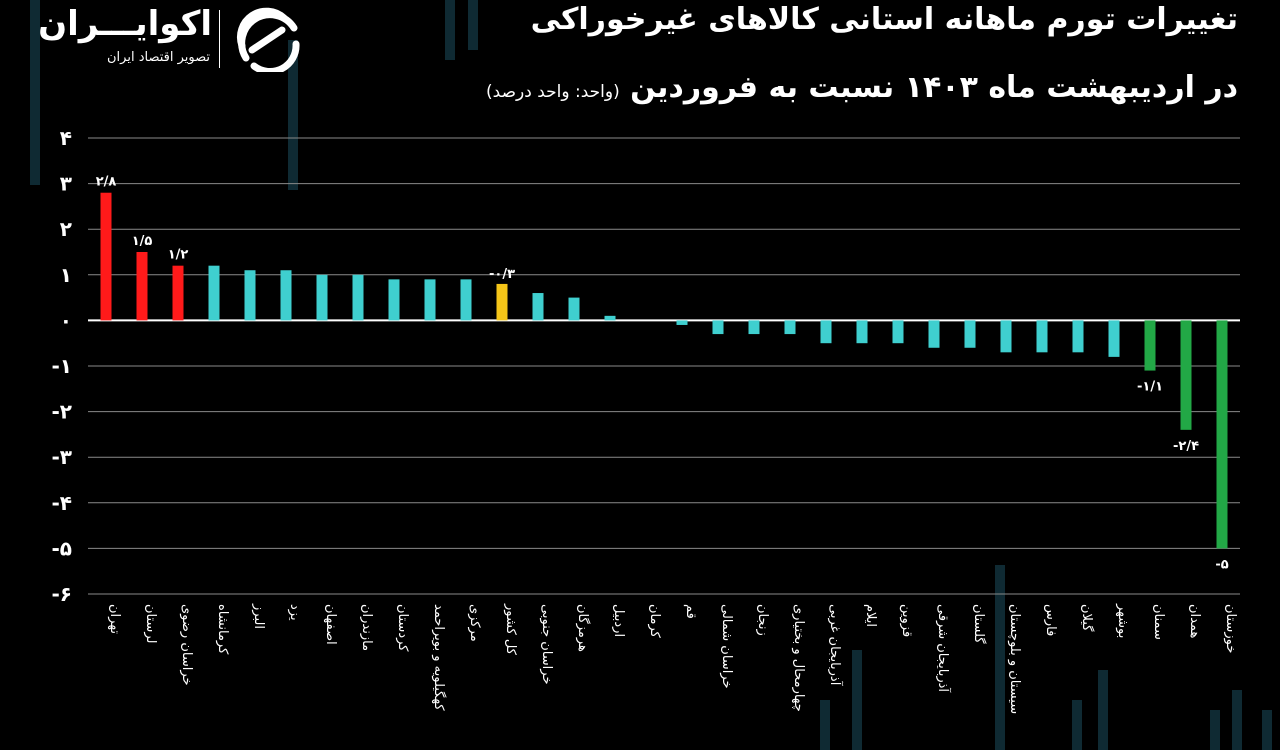 This screenshot has width=1280, height=750. I want to click on x-tick-label: اصفهان, so click(330, 624).